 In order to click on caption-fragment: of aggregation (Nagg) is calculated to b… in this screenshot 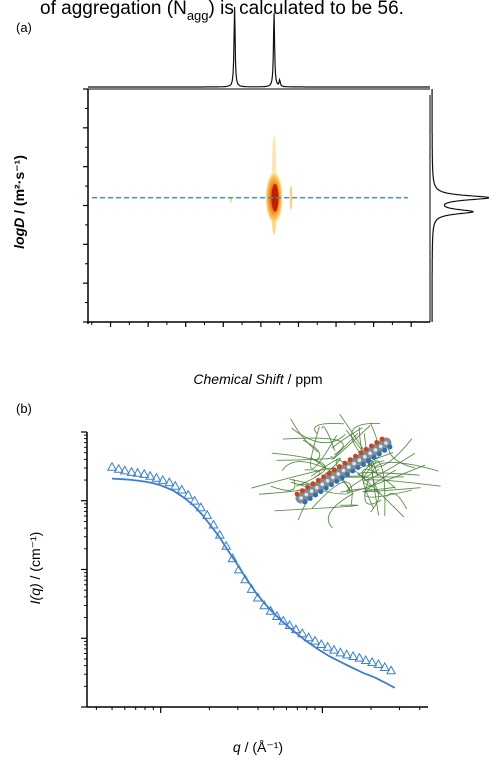, I will do `click(222, 11)`.